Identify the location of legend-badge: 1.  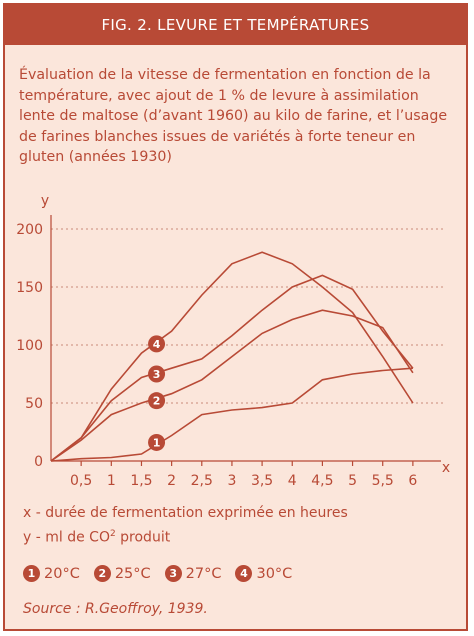
(31, 573).